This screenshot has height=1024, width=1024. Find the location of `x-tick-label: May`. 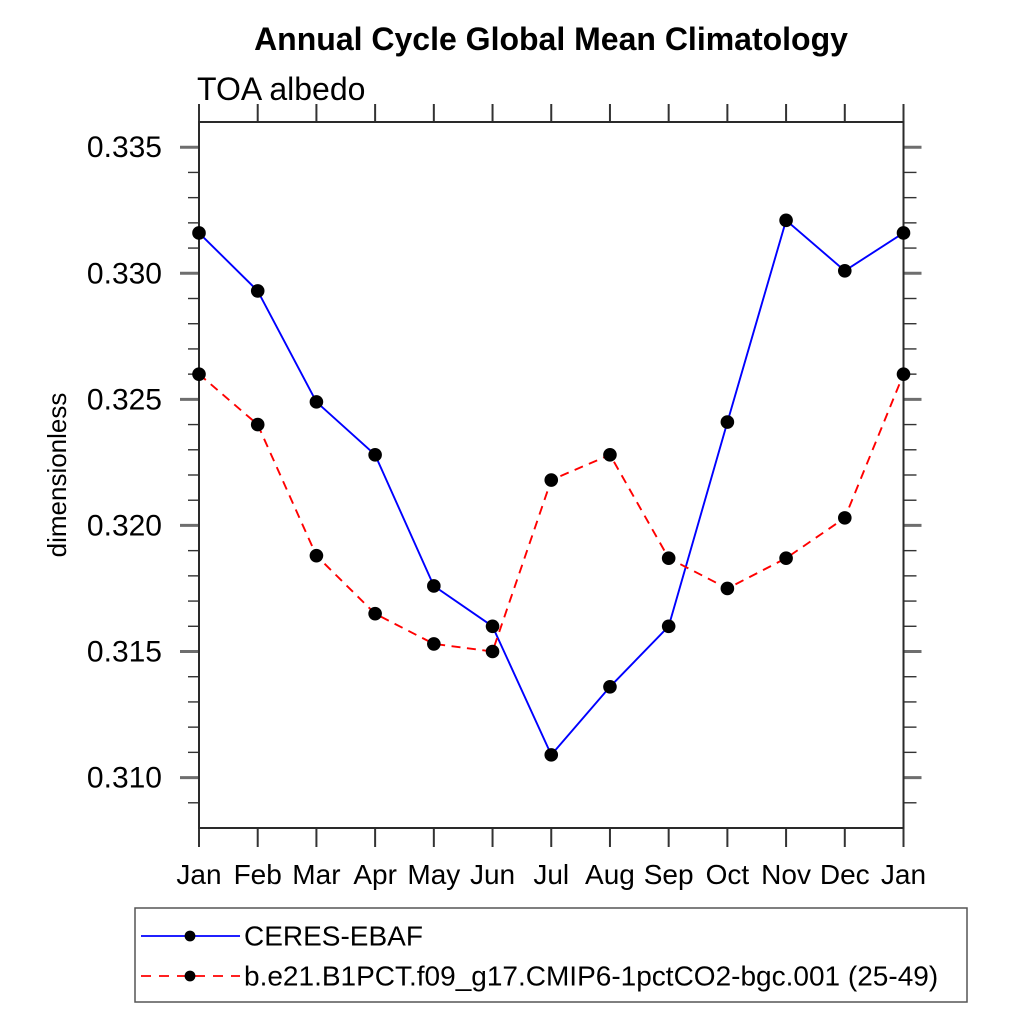

x-tick-label: May is located at coordinates (433, 874).